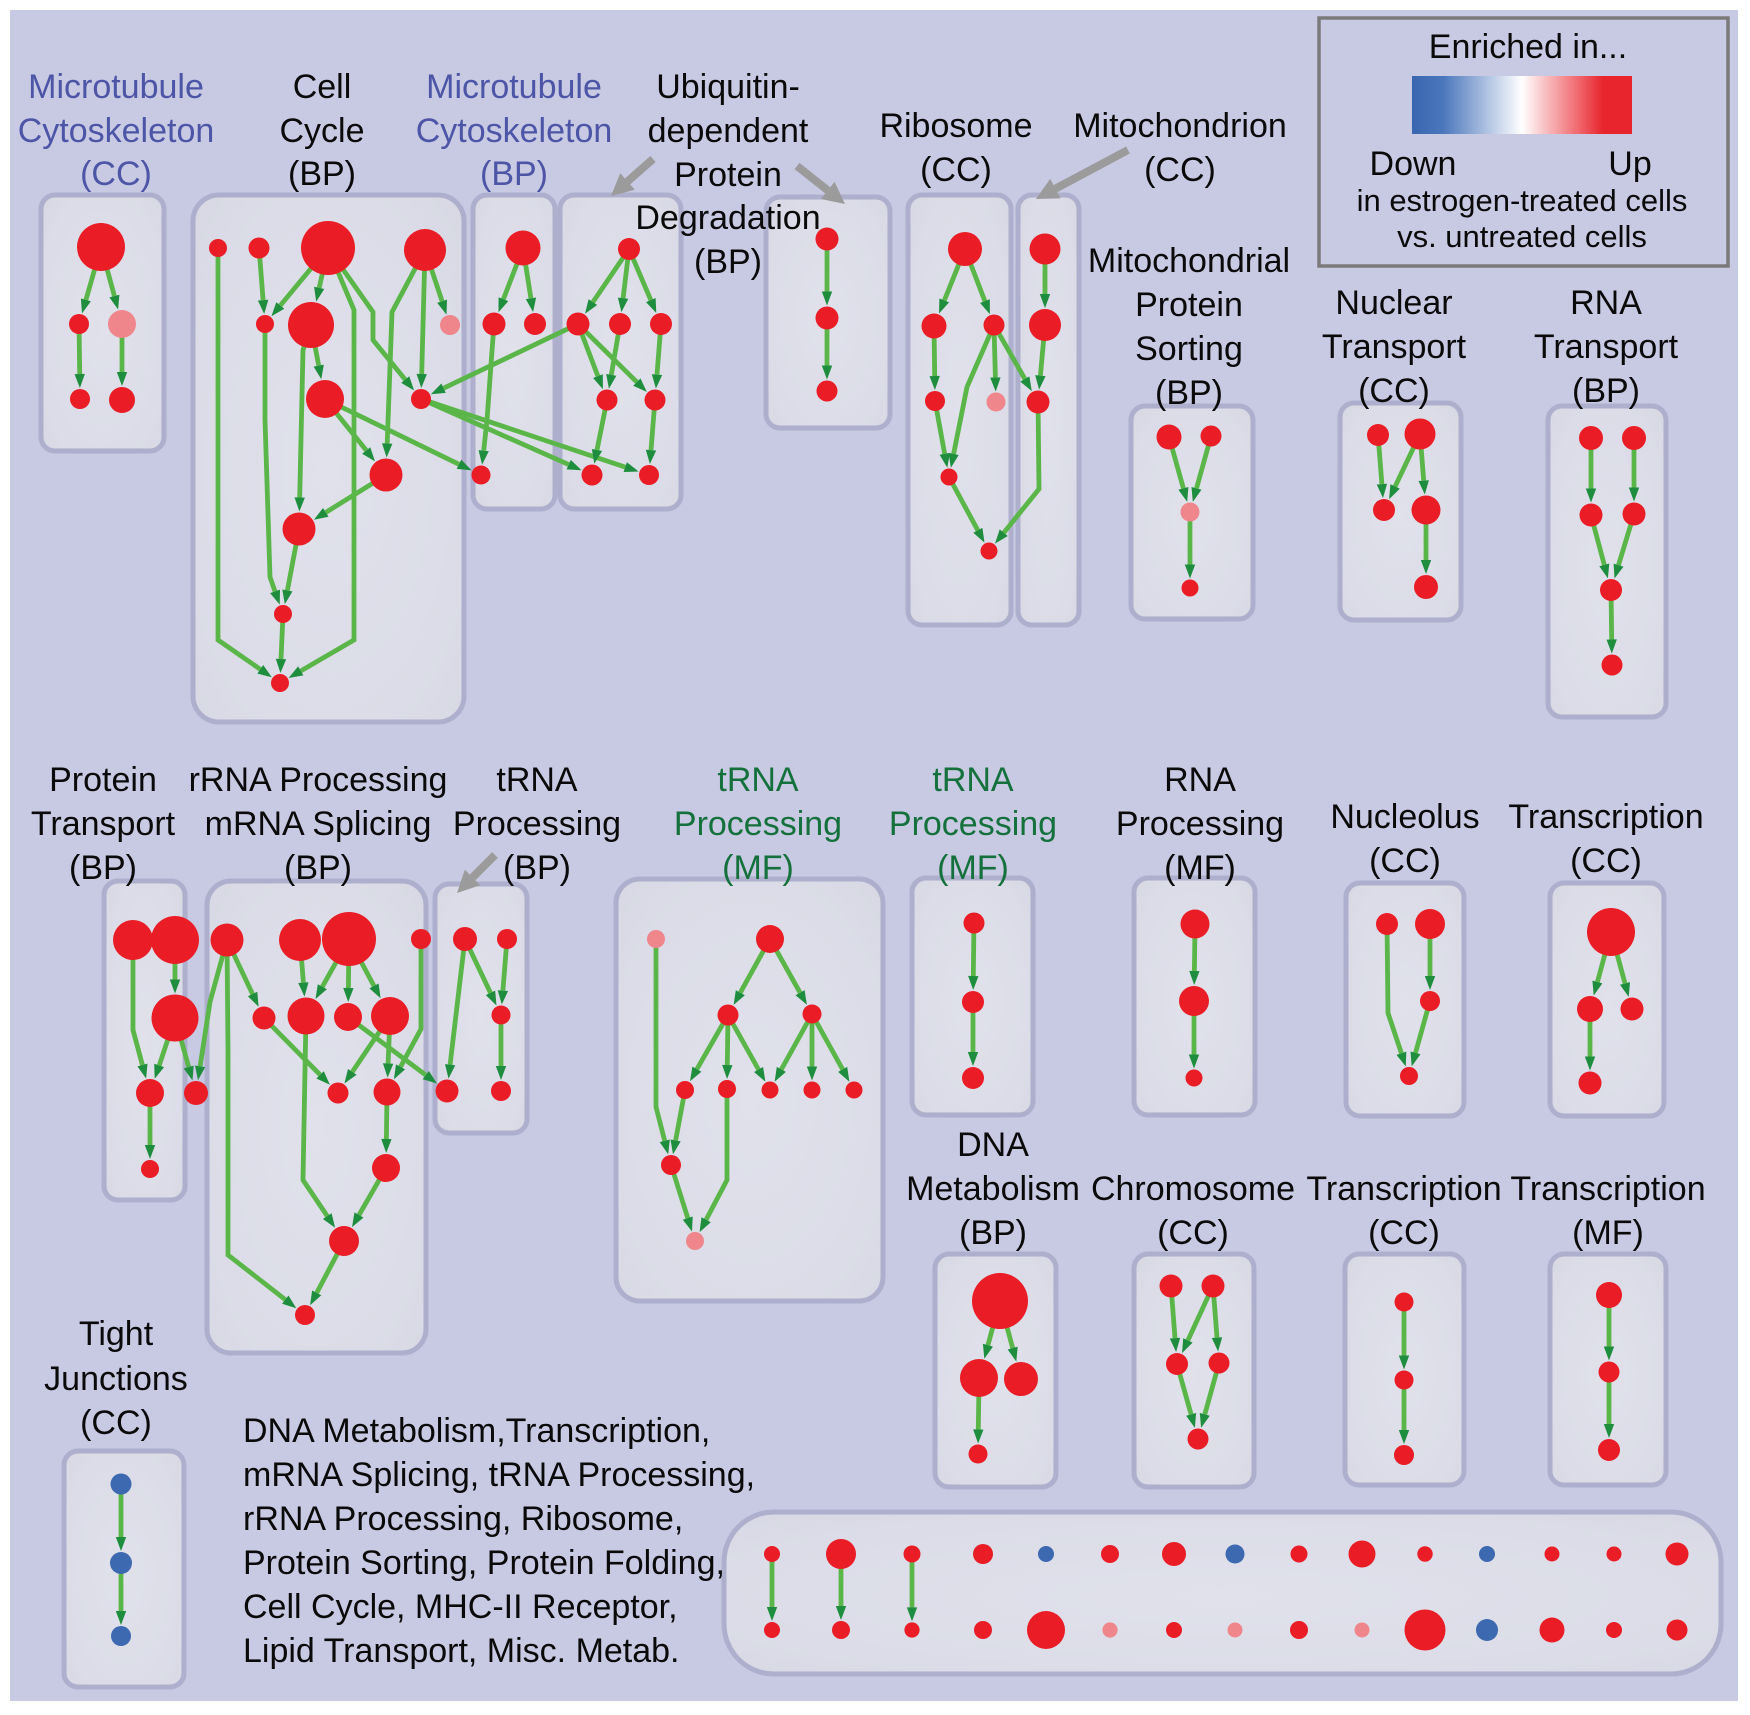  I want to click on svg-text: Sorting, so click(1189, 349).